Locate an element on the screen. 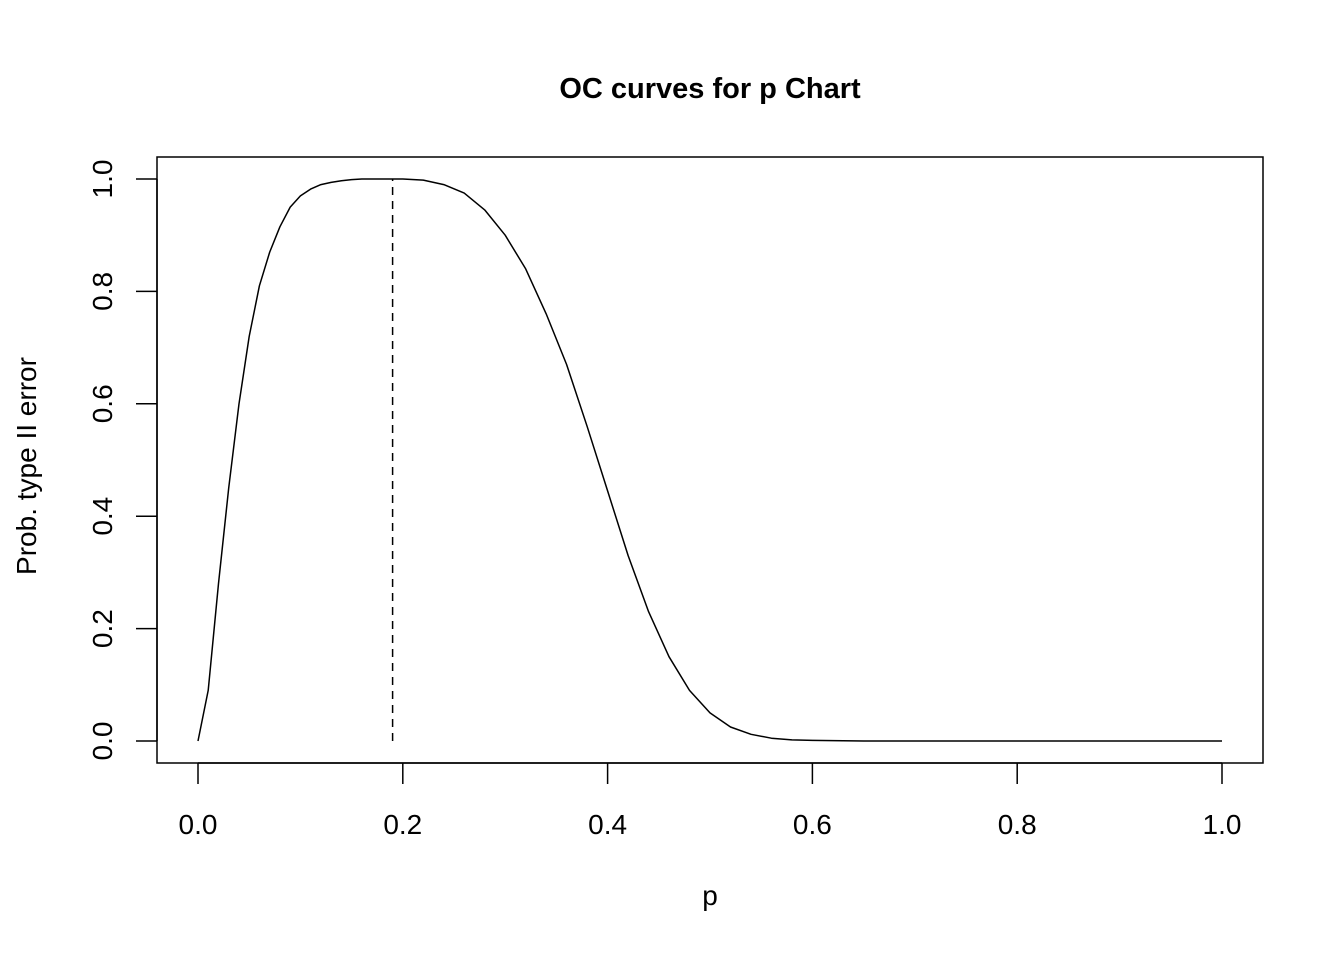  x-axis-label: p is located at coordinates (710, 895).